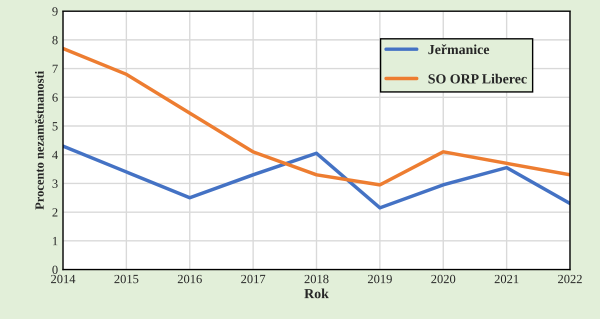  I want to click on x-tick-label: 2014, so click(63, 279).